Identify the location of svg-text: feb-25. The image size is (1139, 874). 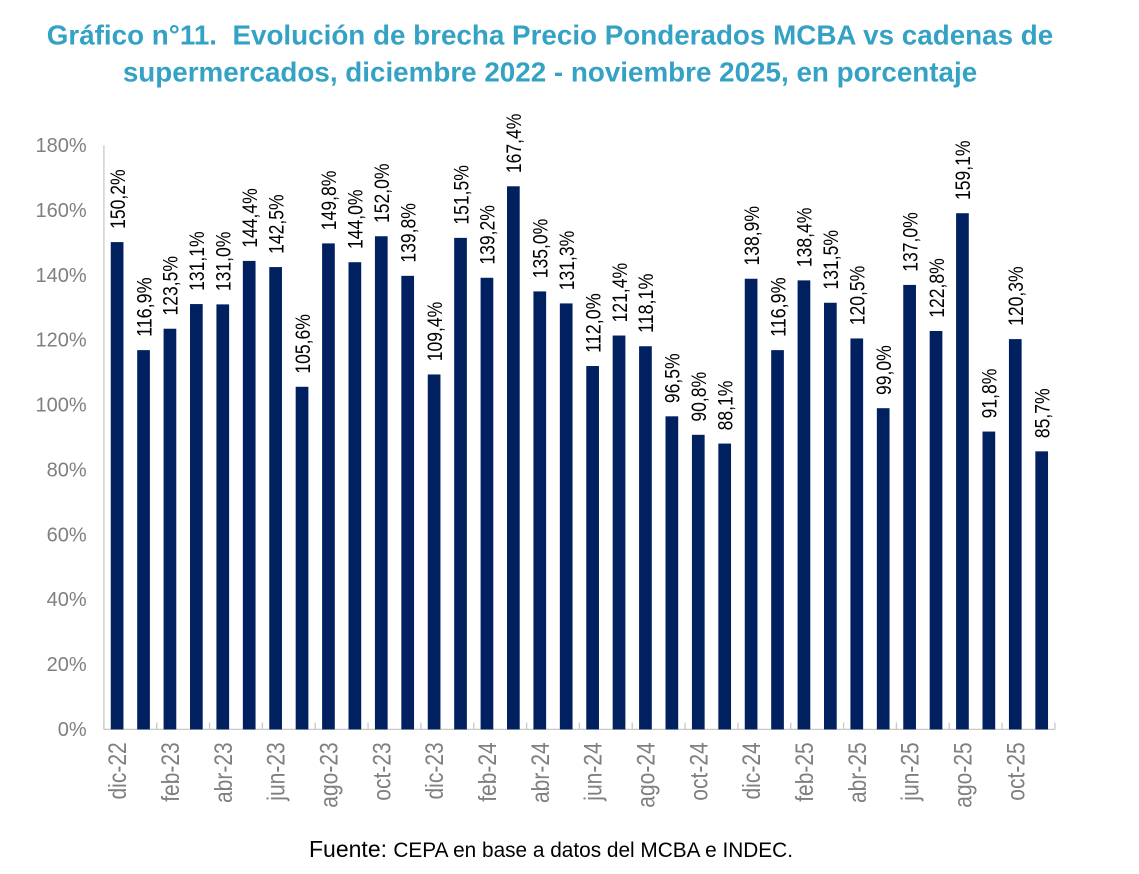
(805, 772).